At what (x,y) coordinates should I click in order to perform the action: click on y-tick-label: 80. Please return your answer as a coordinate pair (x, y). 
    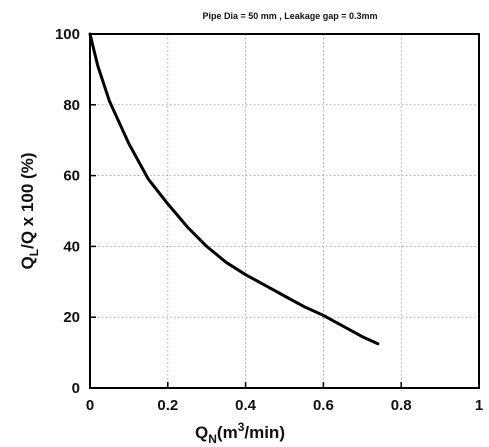
    Looking at the image, I should click on (71, 105).